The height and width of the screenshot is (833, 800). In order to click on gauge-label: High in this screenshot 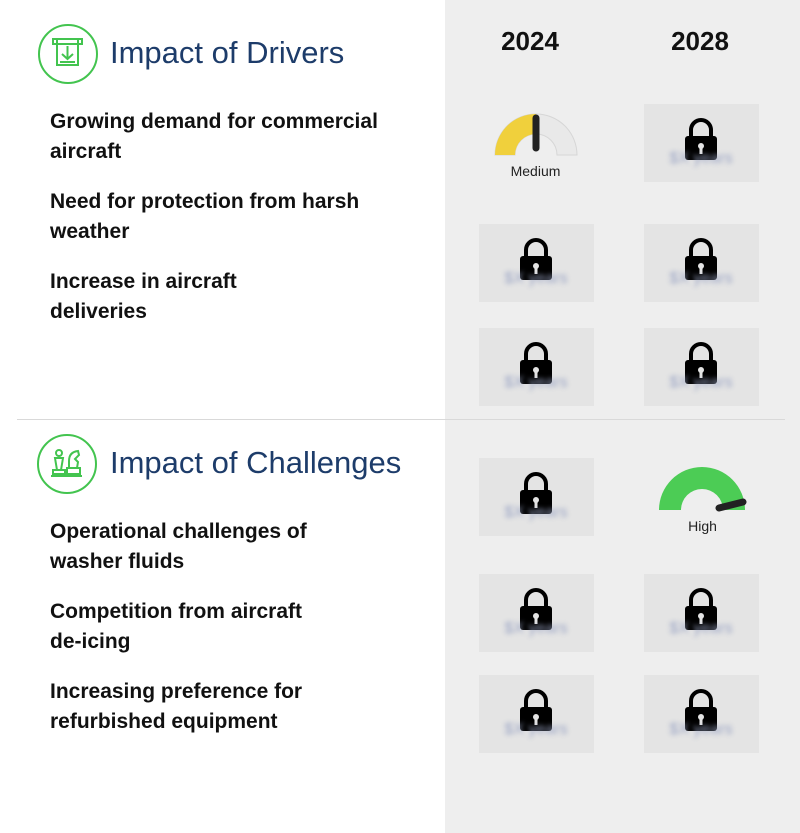, I will do `click(702, 526)`.